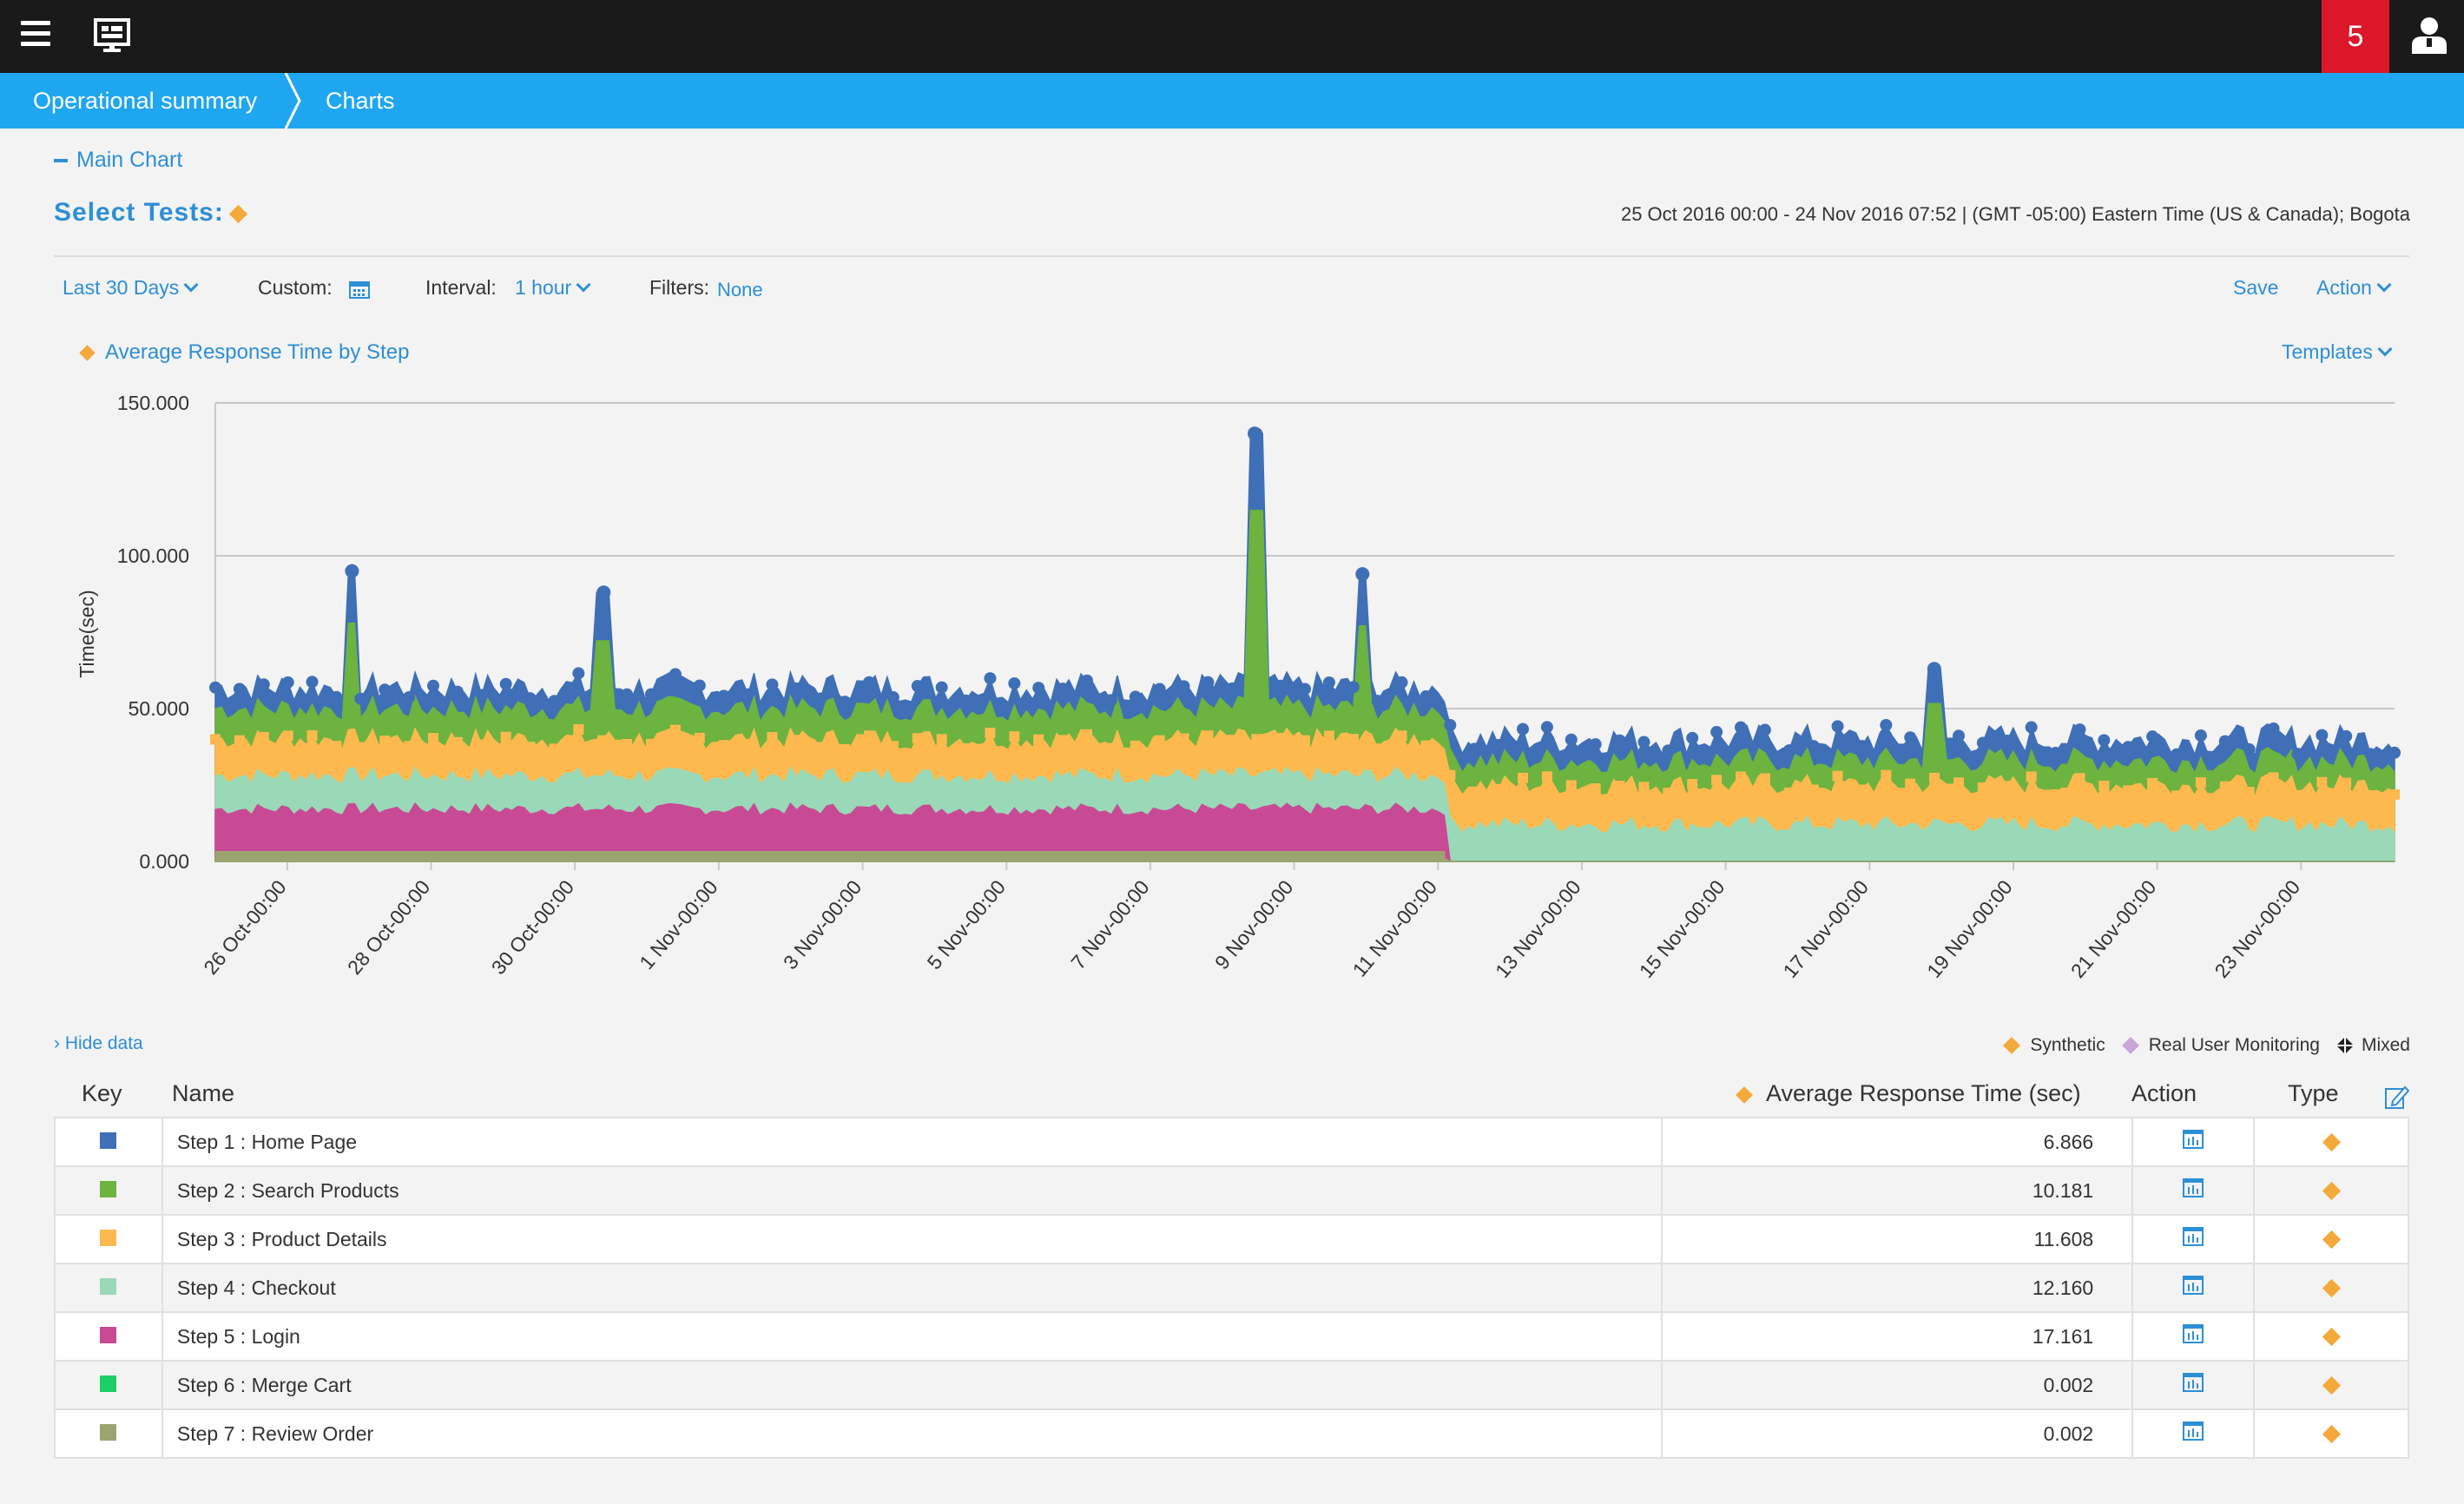 This screenshot has height=1504, width=2464. What do you see at coordinates (35, 35) in the screenshot?
I see `hamburger-menu-icon` at bounding box center [35, 35].